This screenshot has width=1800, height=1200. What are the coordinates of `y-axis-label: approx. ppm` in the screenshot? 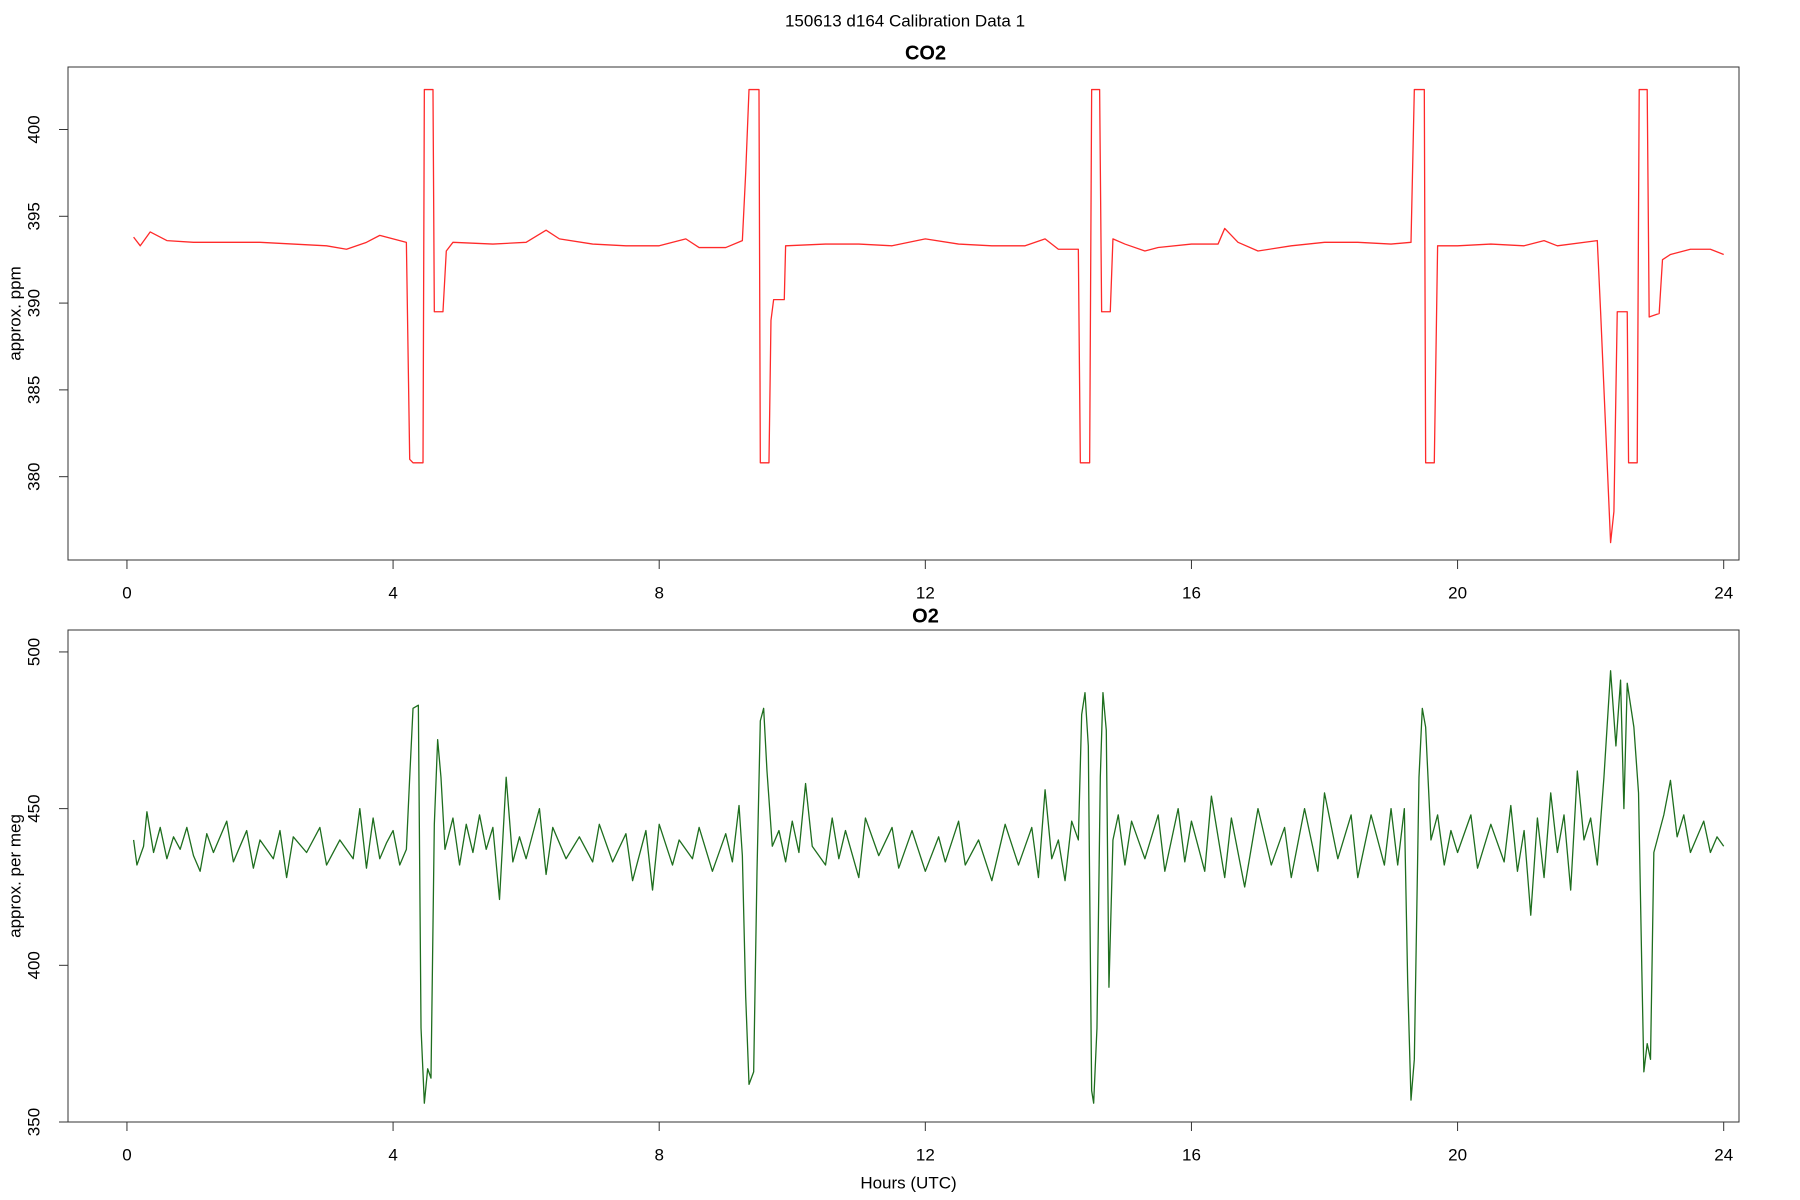 It's located at (14, 313).